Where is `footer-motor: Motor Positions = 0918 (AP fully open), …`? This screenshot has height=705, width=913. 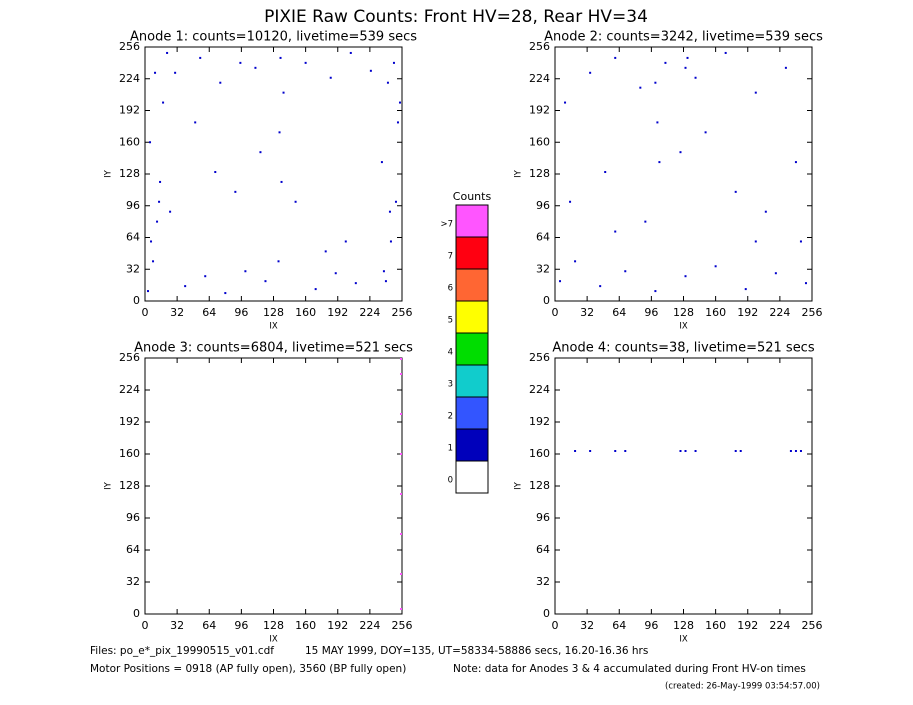 footer-motor: Motor Positions = 0918 (AP fully open), … is located at coordinates (248, 669).